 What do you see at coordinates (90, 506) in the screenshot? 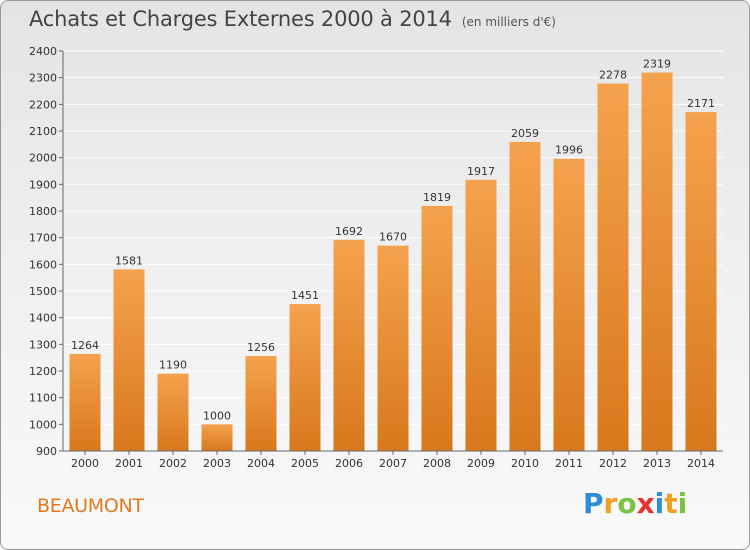
I see `commune-name: BEAUMONT` at bounding box center [90, 506].